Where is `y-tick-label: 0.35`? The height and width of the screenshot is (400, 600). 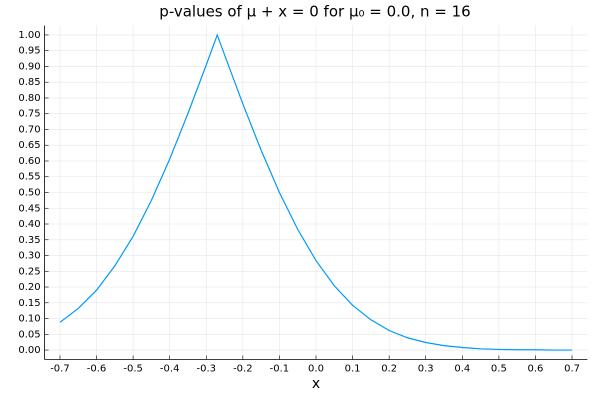 y-tick-label: 0.35 is located at coordinates (29, 240).